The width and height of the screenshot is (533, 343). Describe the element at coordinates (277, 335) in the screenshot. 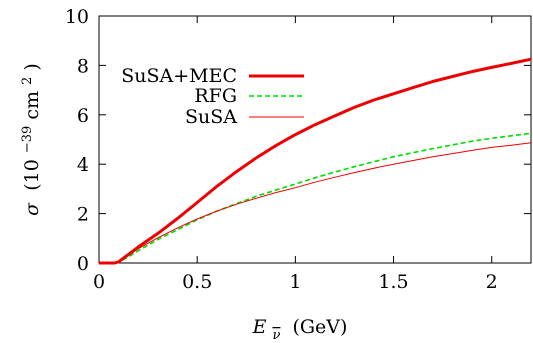

I see `x-axis-subscript: ν` at that location.